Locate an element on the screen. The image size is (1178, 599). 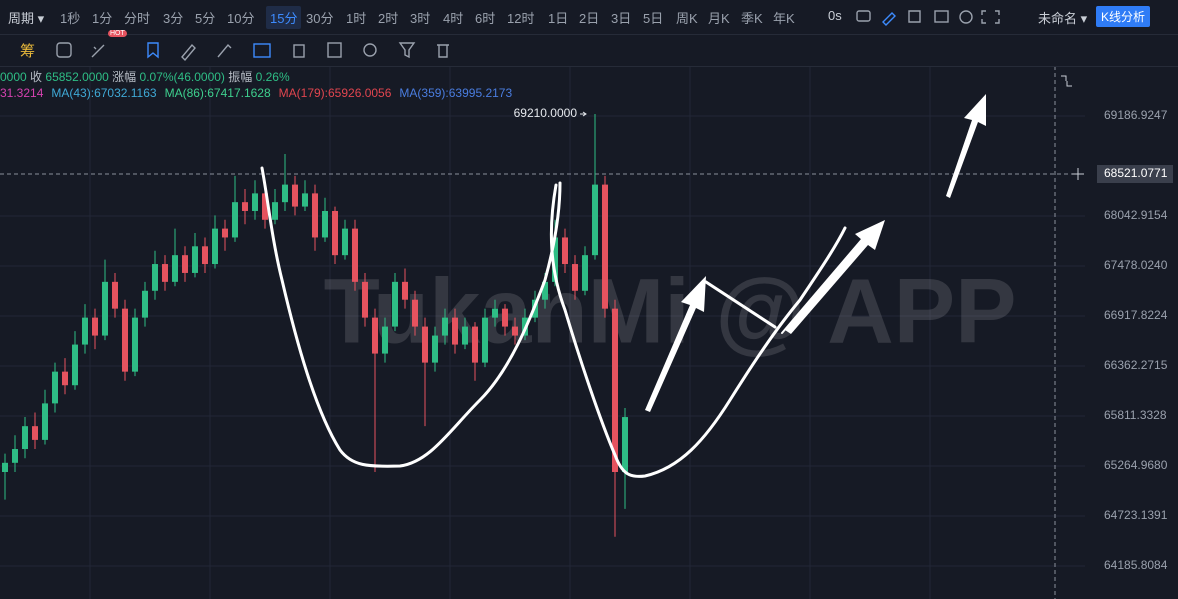
period-option: 10分 is located at coordinates (241, 18).